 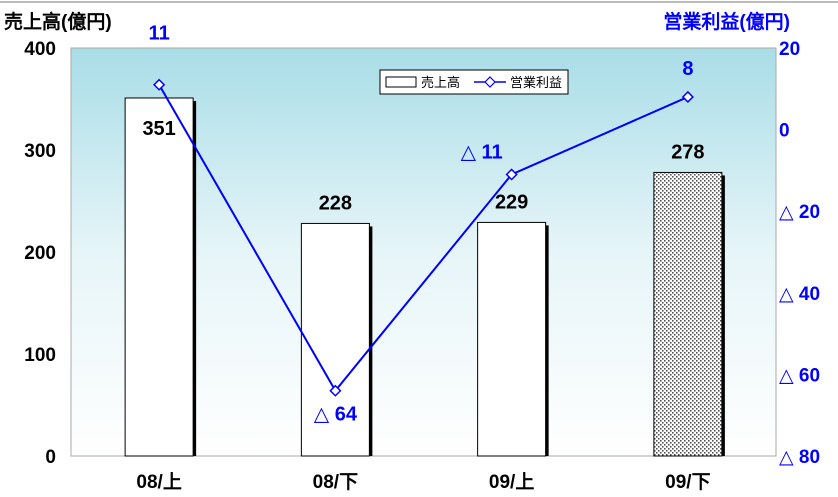 What do you see at coordinates (511, 202) in the screenshot?
I see `bar-value-label: 229` at bounding box center [511, 202].